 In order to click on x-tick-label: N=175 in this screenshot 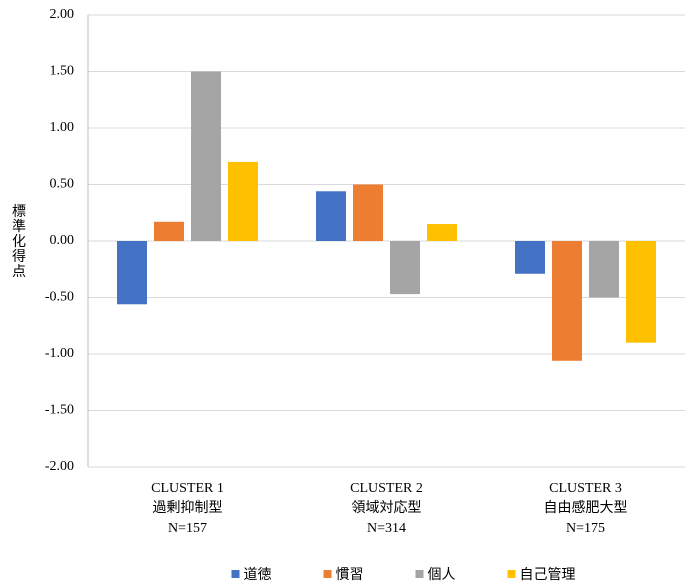, I will do `click(585, 528)`.